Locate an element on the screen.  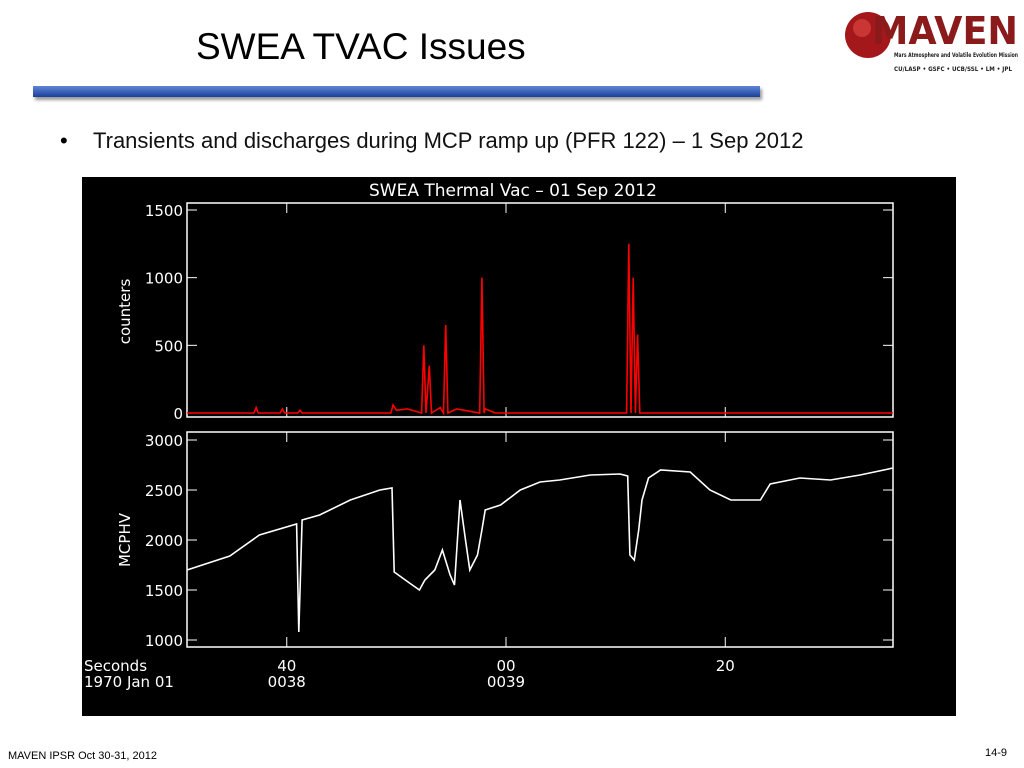
y-tick-label: 2500 is located at coordinates (164, 491).